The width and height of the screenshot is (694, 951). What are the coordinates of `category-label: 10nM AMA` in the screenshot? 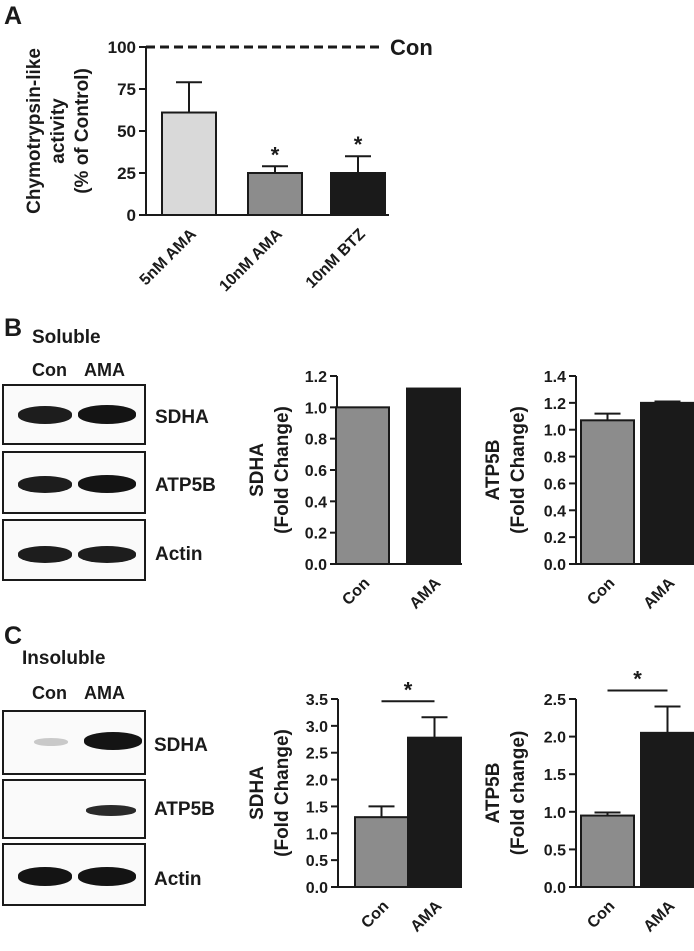 It's located at (251, 260).